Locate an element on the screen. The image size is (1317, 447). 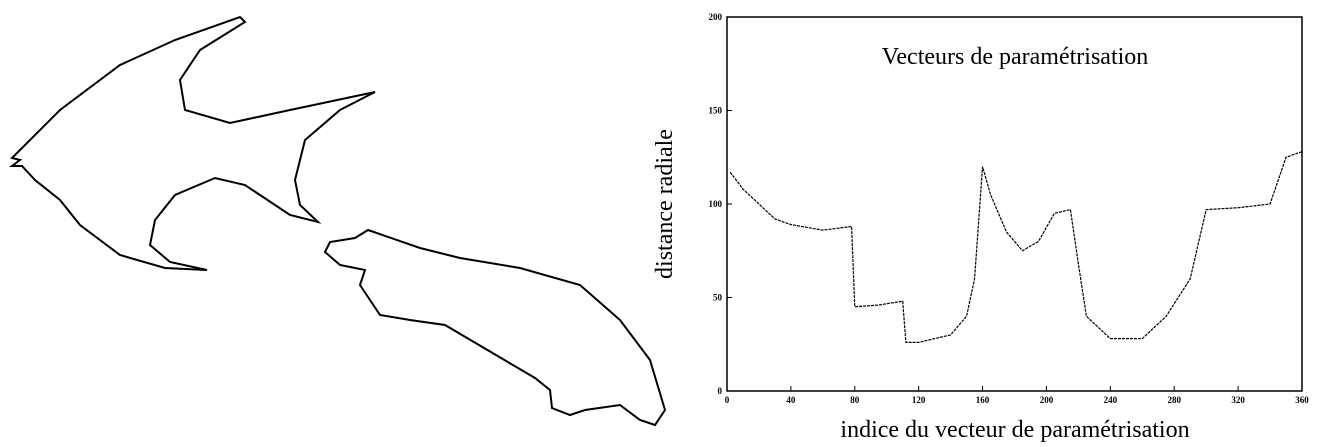
y-tick-label: 0 is located at coordinates (720, 391).